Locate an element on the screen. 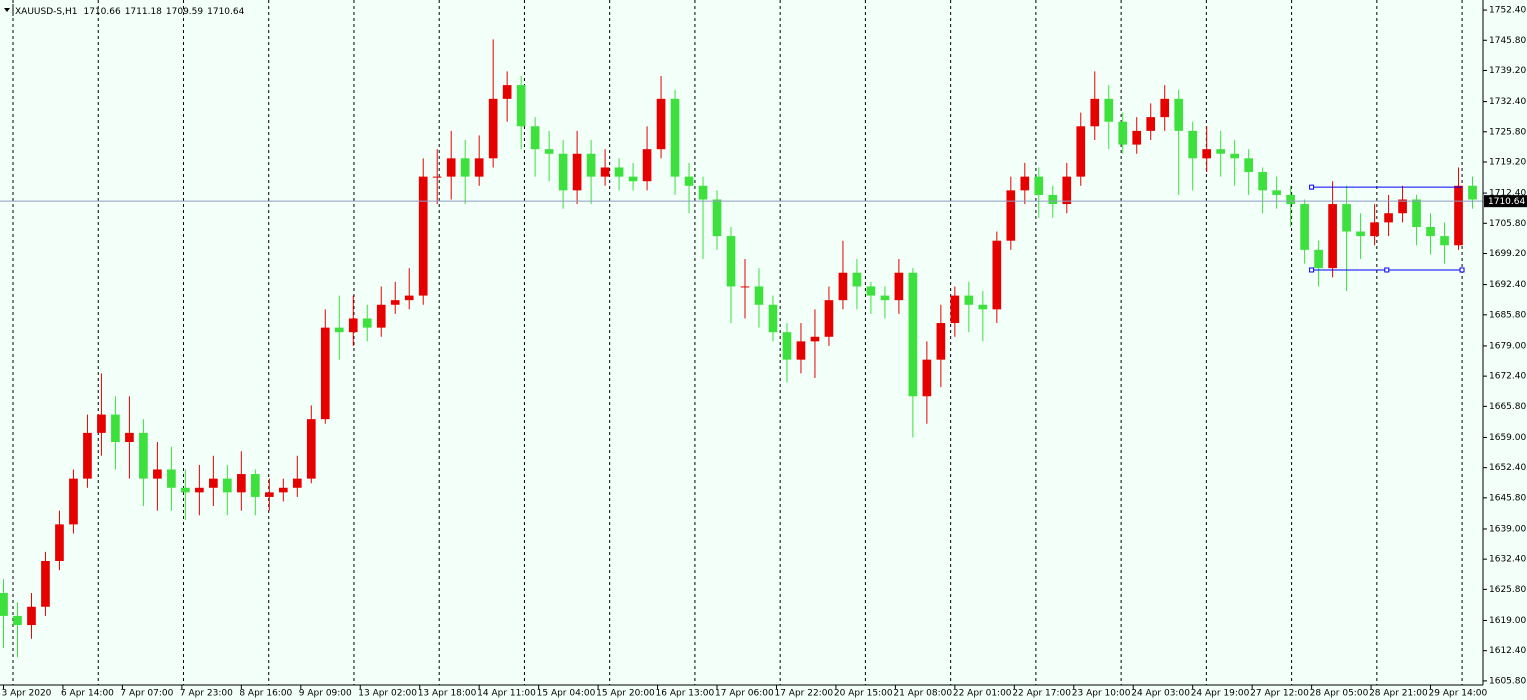  y-tick-label: 1625.80 is located at coordinates (1507, 590).